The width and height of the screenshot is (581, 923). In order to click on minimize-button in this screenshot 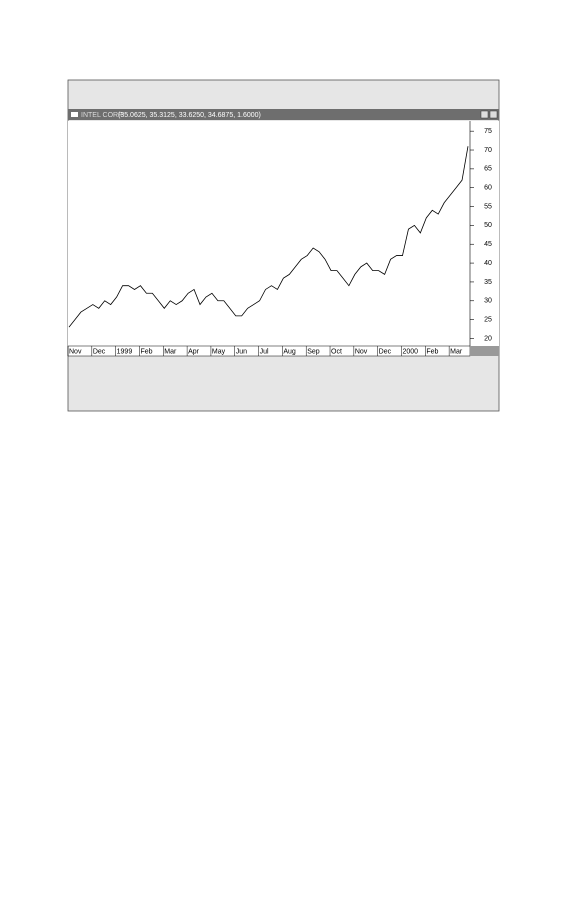, I will do `click(484, 114)`.